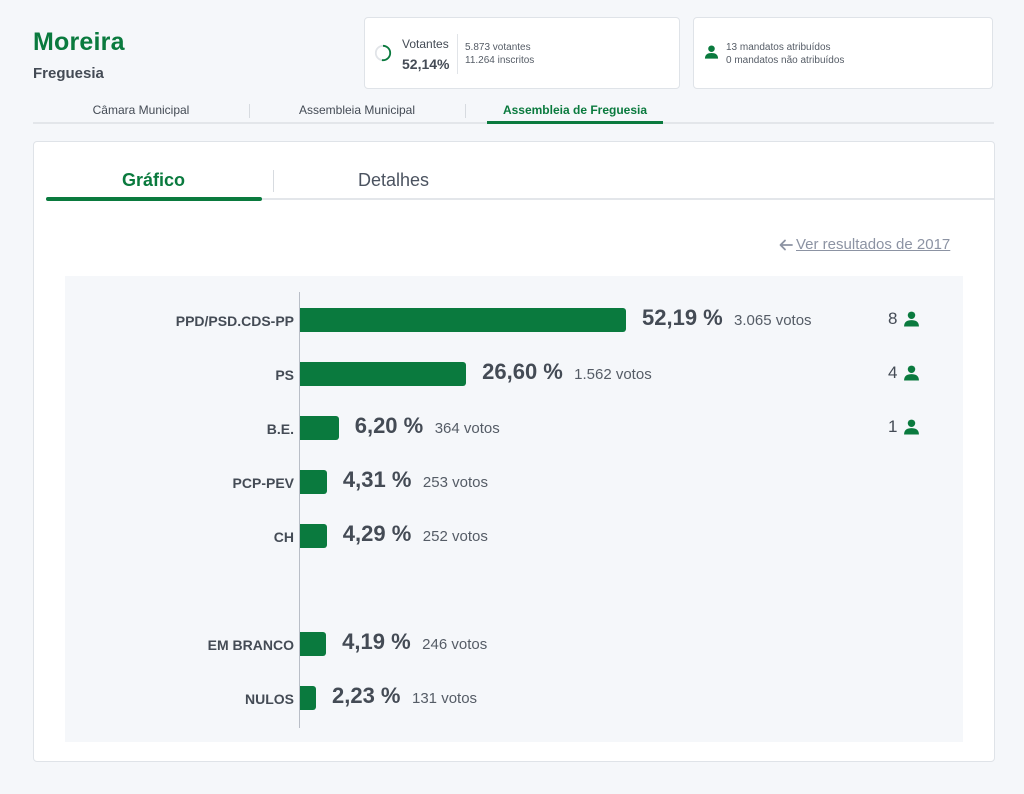  What do you see at coordinates (455, 536) in the screenshot?
I see `votes-label: 252 votos` at bounding box center [455, 536].